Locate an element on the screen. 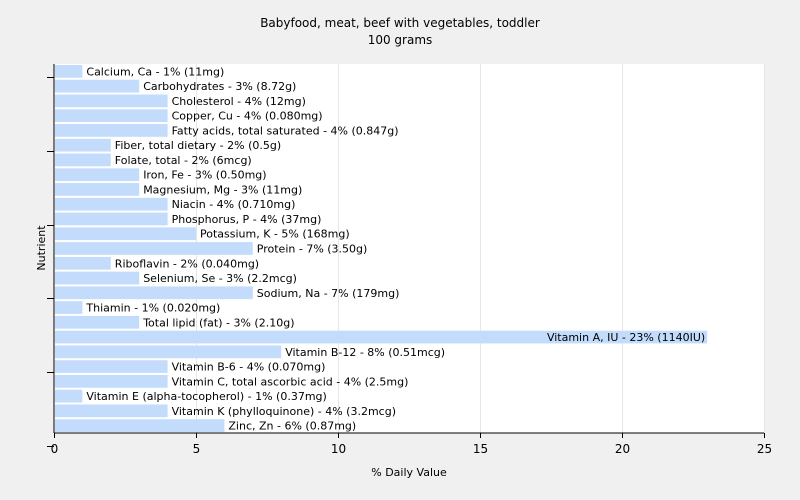 The image size is (800, 500). bar-label: Vitamin K (phylloquinone) - 4% (3.2mcg) is located at coordinates (284, 411).